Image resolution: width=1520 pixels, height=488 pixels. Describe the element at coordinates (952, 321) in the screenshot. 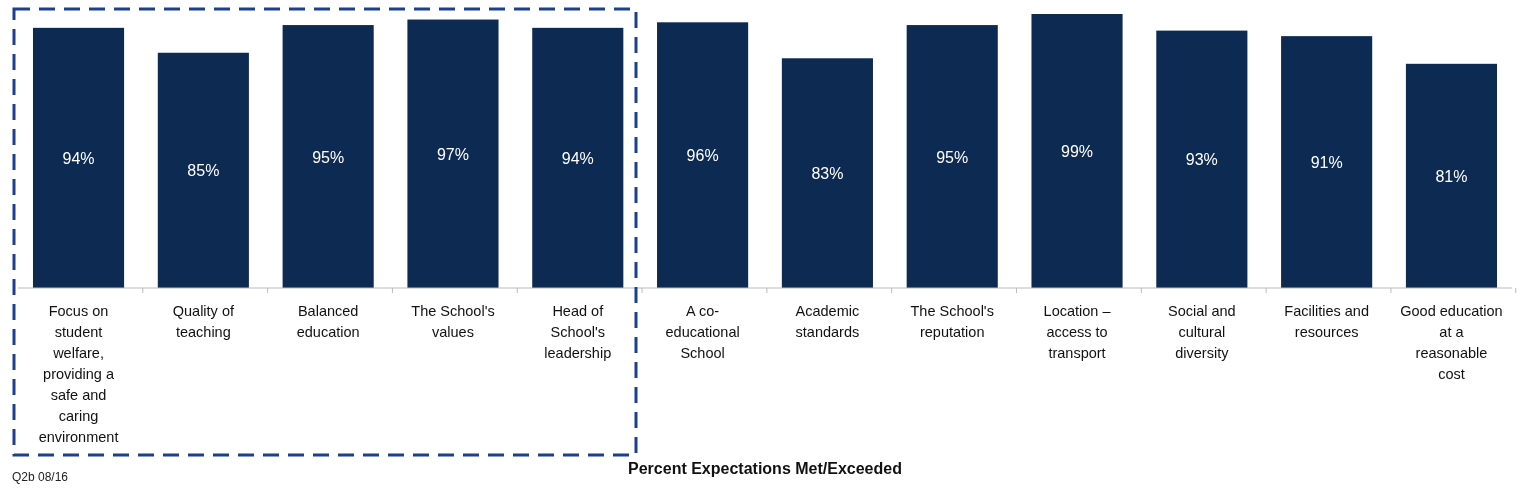

I see `x-tick-label: The School's reputation` at that location.